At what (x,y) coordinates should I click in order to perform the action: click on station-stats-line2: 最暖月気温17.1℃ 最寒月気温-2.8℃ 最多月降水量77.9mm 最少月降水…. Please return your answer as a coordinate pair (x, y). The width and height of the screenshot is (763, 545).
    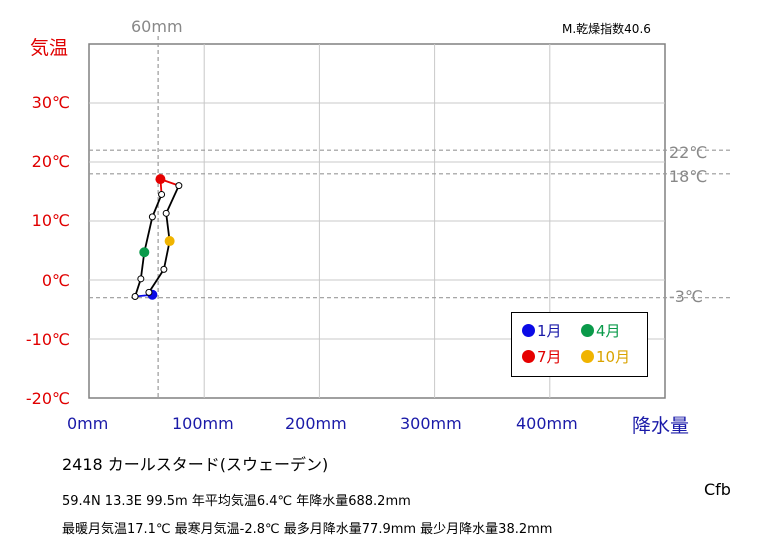
    Looking at the image, I should click on (307, 529).